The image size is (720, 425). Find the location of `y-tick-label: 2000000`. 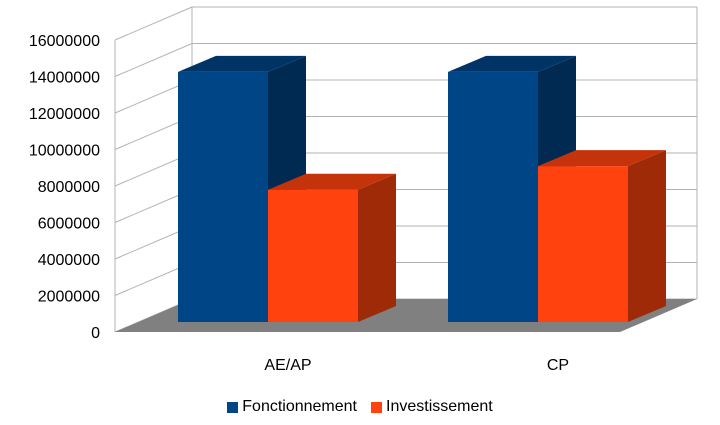

y-tick-label: 2000000 is located at coordinates (69, 297).